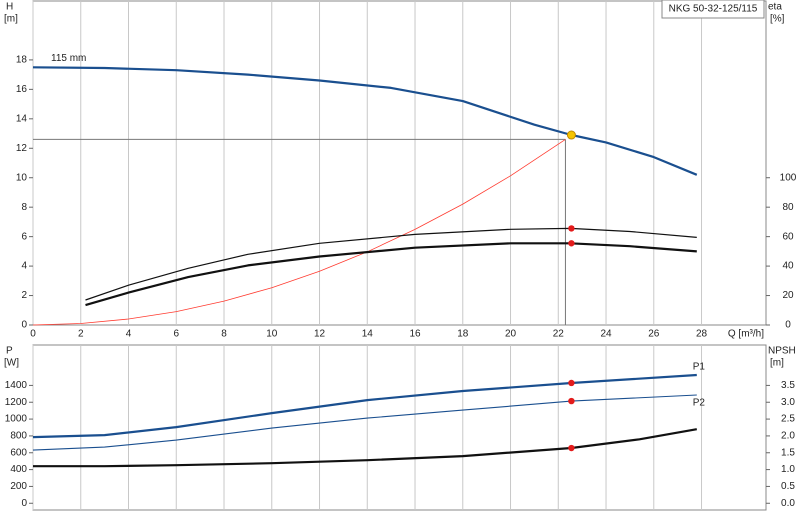 This screenshot has height=520, width=800. I want to click on y-tick-label: 14, so click(22, 118).